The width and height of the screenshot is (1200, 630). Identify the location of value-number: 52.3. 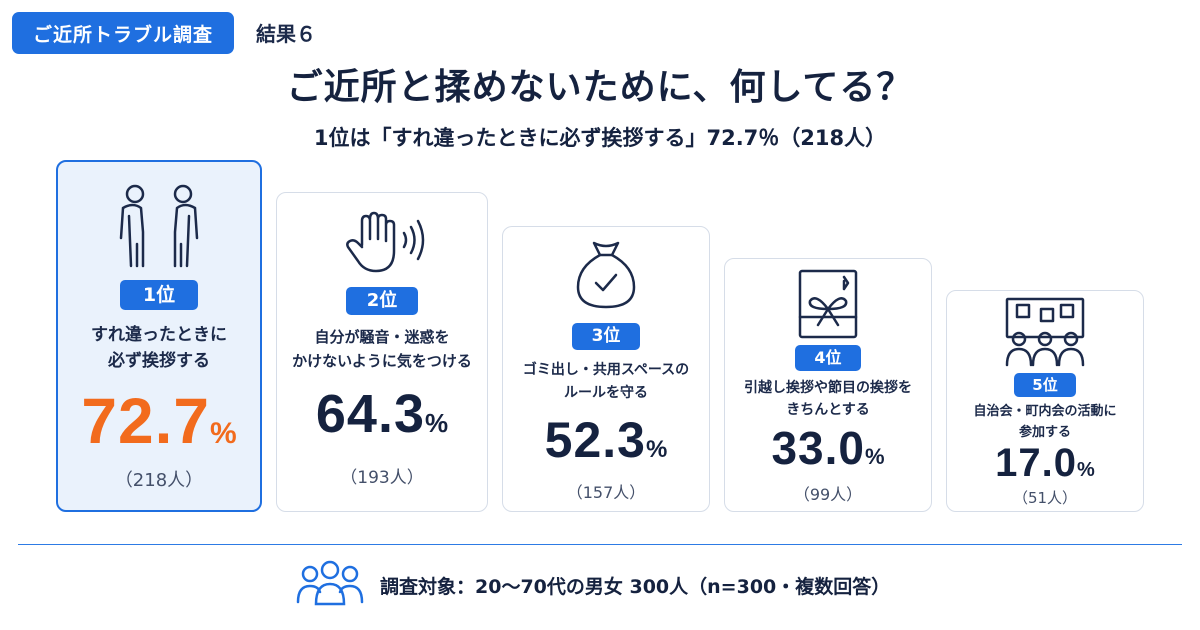
(595, 440).